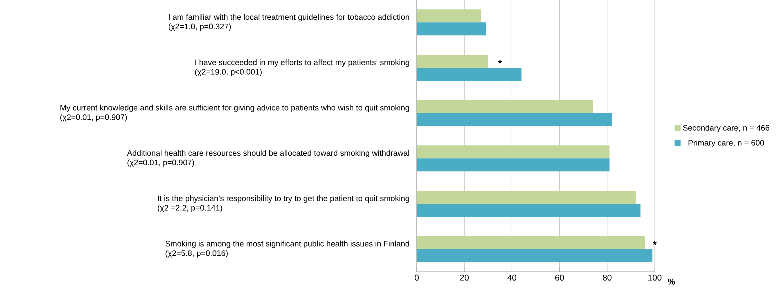 This screenshot has height=291, width=778. What do you see at coordinates (560, 277) in the screenshot?
I see `x-tick-label: 60` at bounding box center [560, 277].